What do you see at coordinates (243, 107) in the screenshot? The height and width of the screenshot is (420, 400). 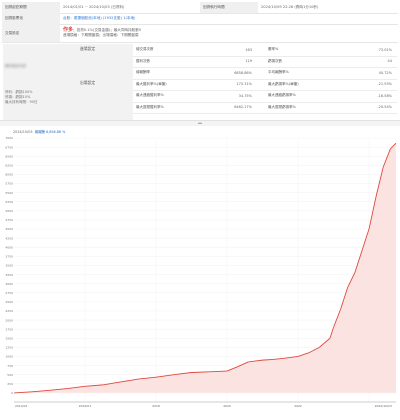 I see `stat-value: 6462.17%` at bounding box center [243, 107].